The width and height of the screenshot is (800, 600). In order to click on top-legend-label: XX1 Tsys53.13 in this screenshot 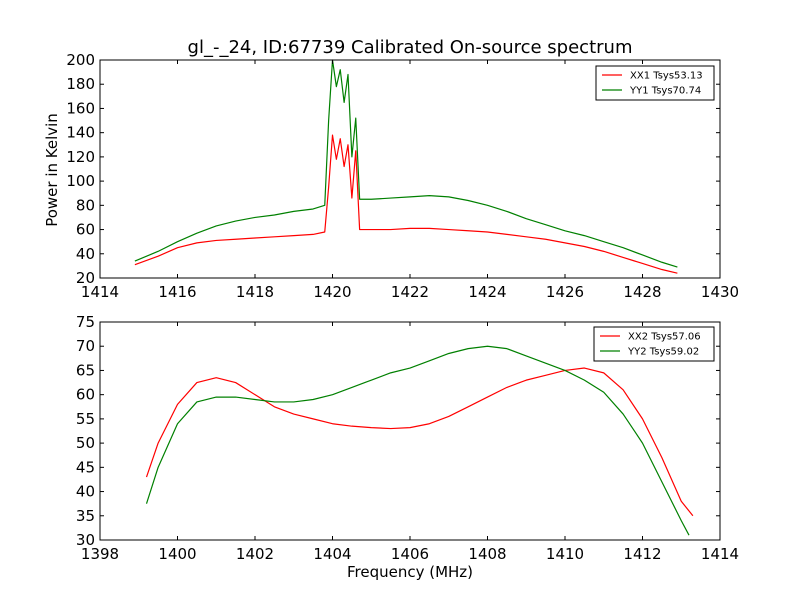, I will do `click(666, 76)`.